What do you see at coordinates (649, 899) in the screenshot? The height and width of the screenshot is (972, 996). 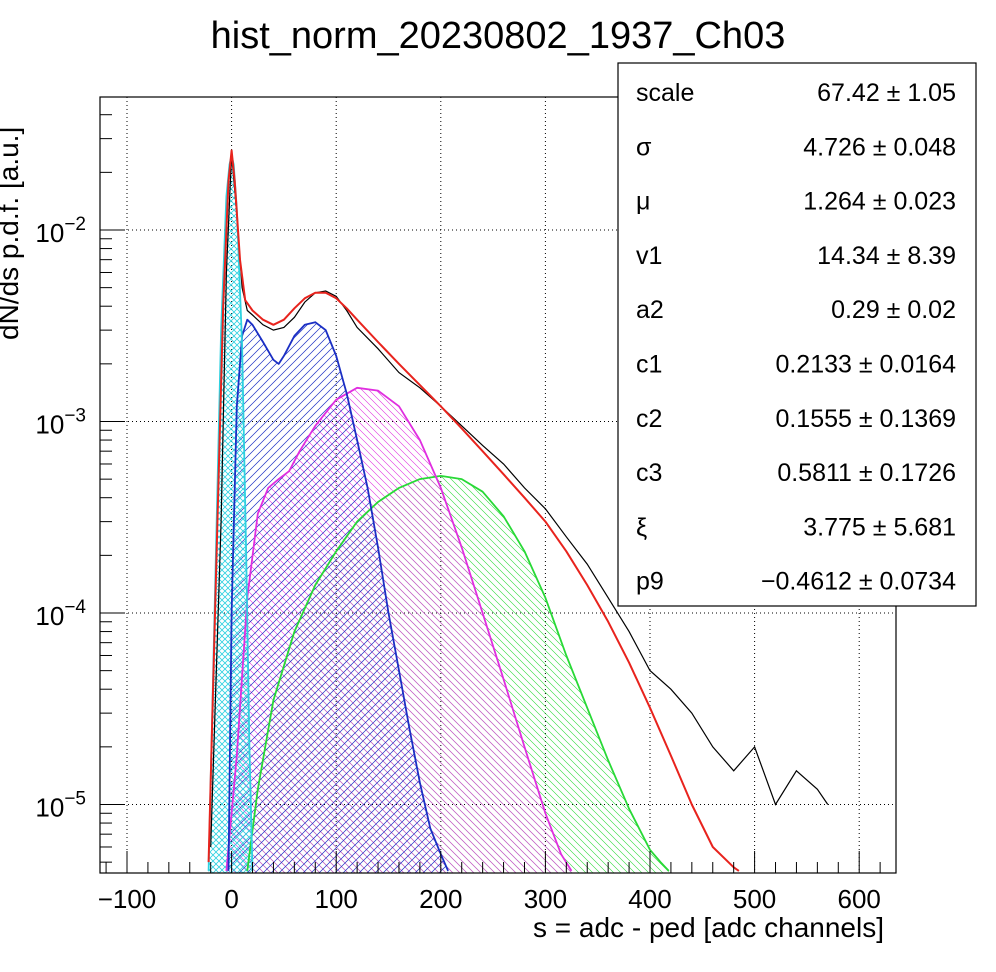 I see `x-tick-label: 400` at bounding box center [649, 899].